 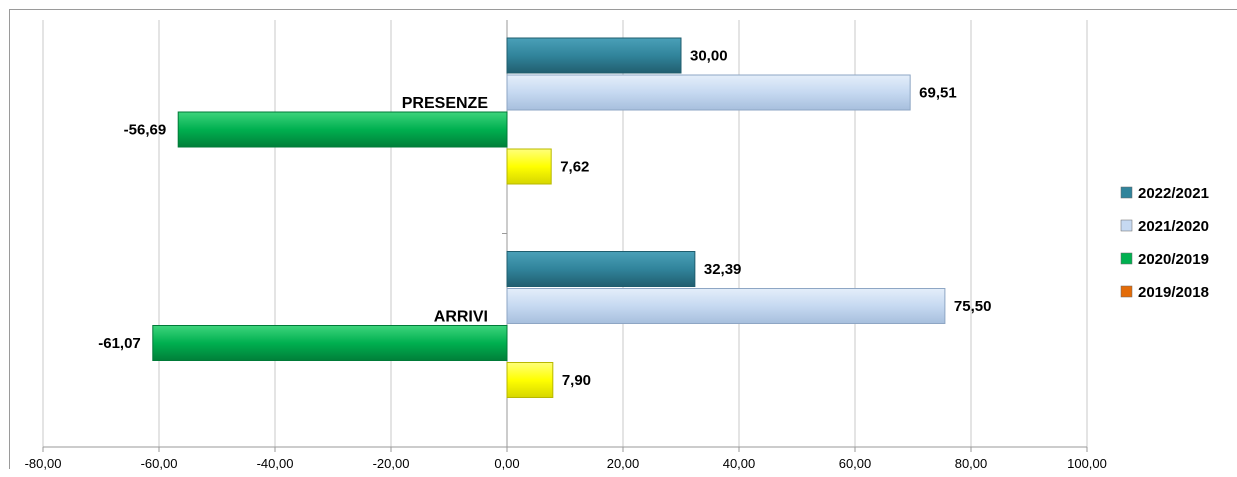 I want to click on bar-arrivi-2020-2019, so click(x=330, y=343).